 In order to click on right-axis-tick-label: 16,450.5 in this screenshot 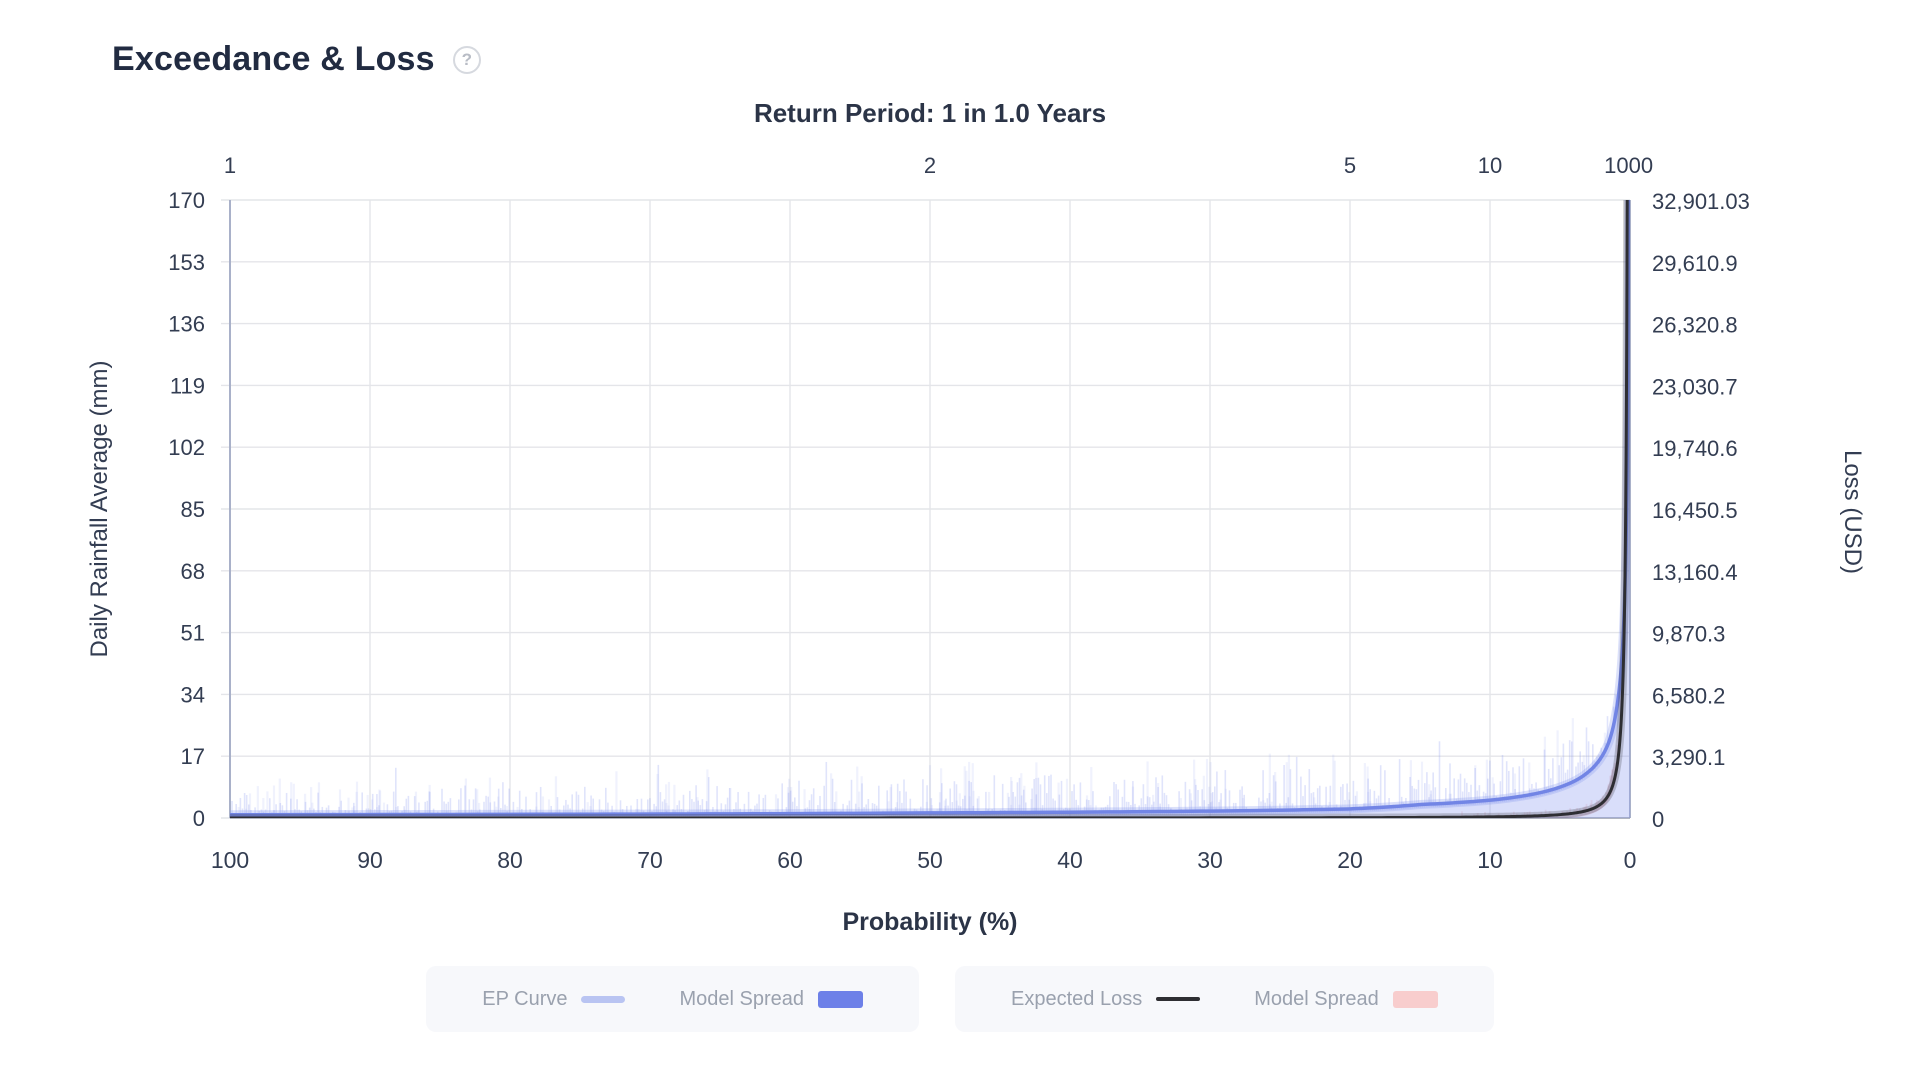, I will do `click(1695, 510)`.